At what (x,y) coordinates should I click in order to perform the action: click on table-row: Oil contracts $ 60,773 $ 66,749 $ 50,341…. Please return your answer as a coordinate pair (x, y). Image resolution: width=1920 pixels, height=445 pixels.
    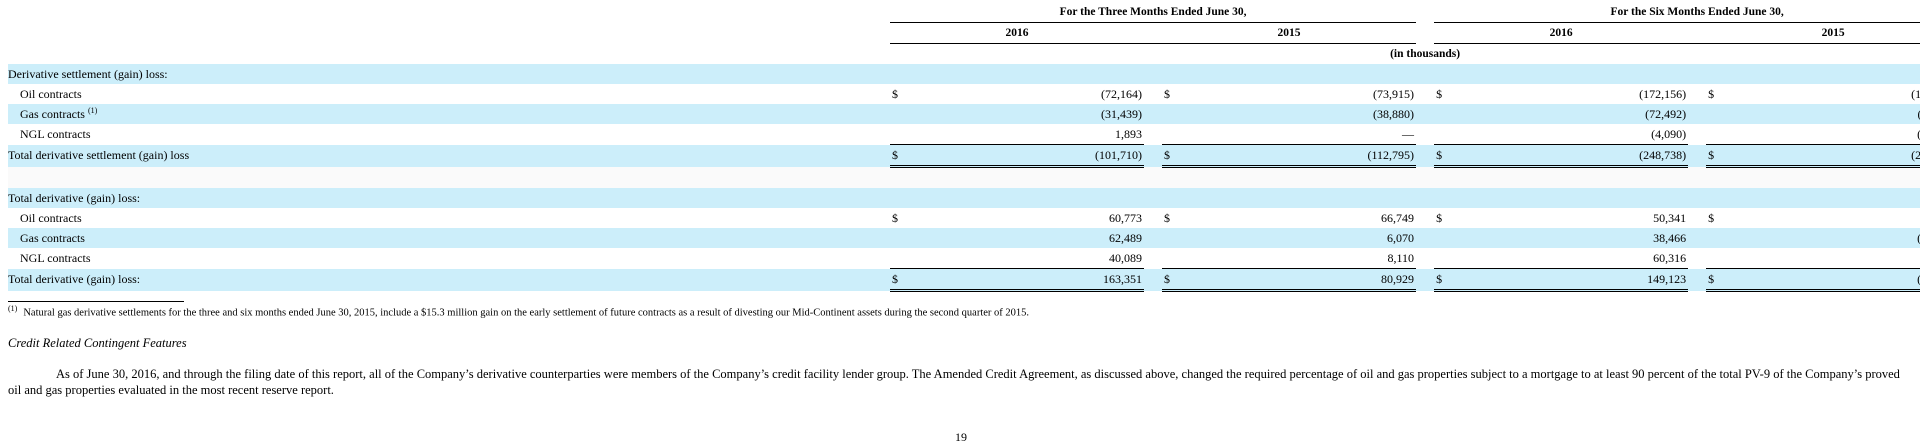
    Looking at the image, I should click on (964, 218).